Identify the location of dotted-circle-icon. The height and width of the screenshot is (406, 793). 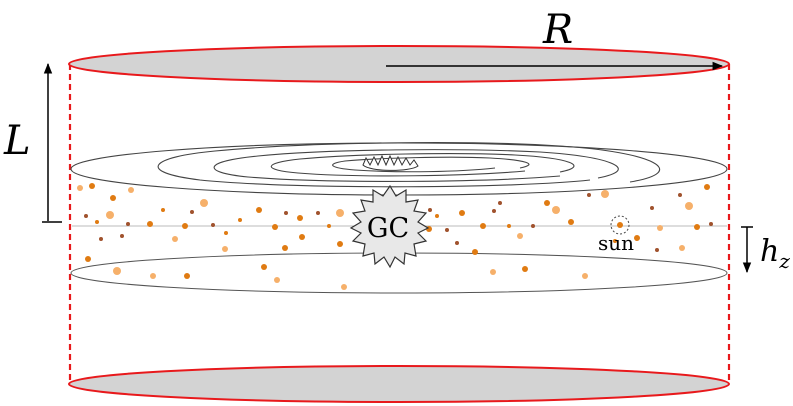
(620, 225).